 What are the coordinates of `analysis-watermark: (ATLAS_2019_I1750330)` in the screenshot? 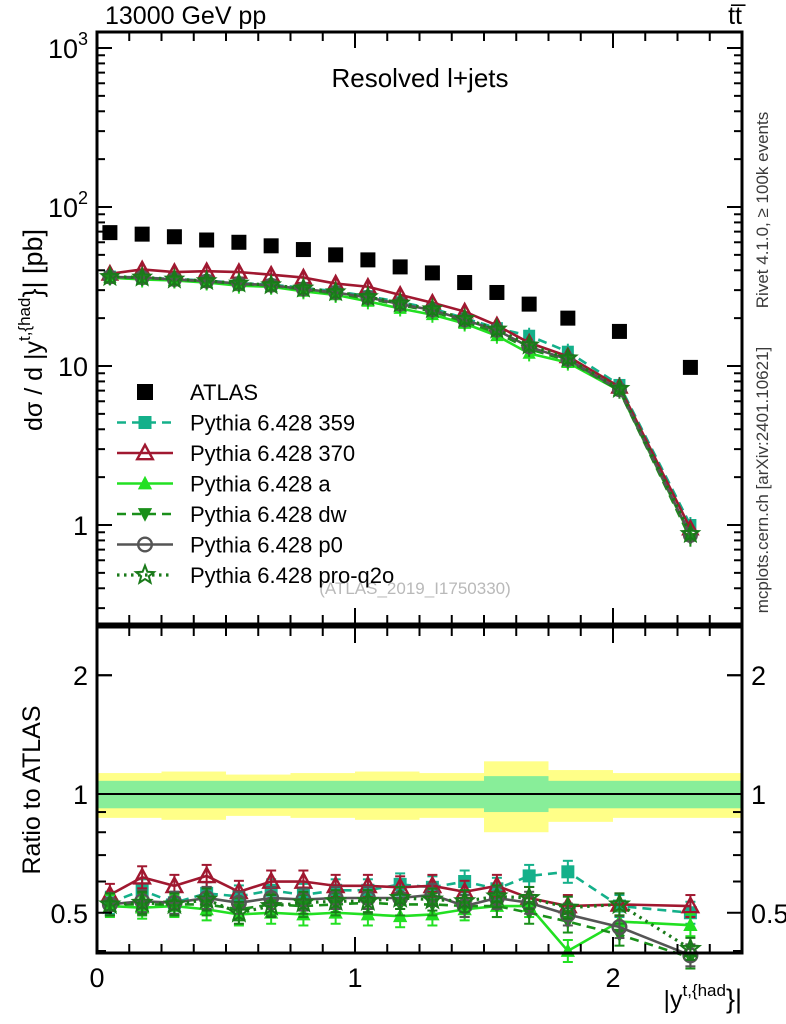 It's located at (415, 588).